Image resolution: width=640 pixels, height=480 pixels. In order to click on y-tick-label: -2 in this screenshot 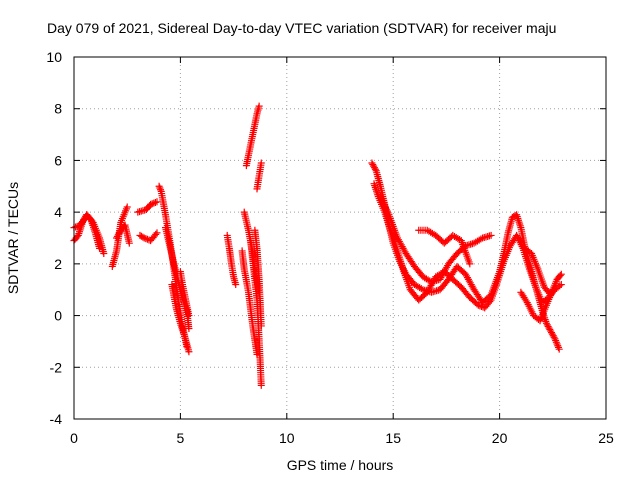, I will do `click(56, 367)`.